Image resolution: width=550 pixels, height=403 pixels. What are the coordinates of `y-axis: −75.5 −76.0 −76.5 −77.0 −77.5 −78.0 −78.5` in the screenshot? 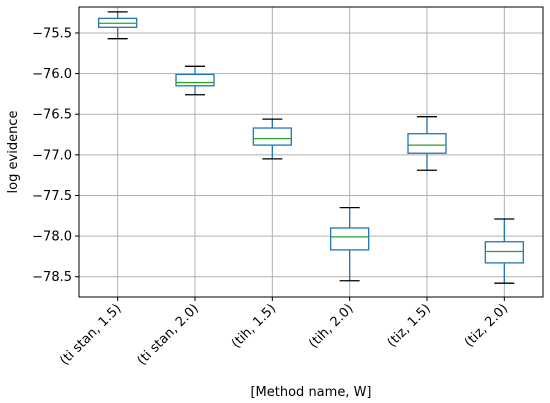 It's located at (55, 155).